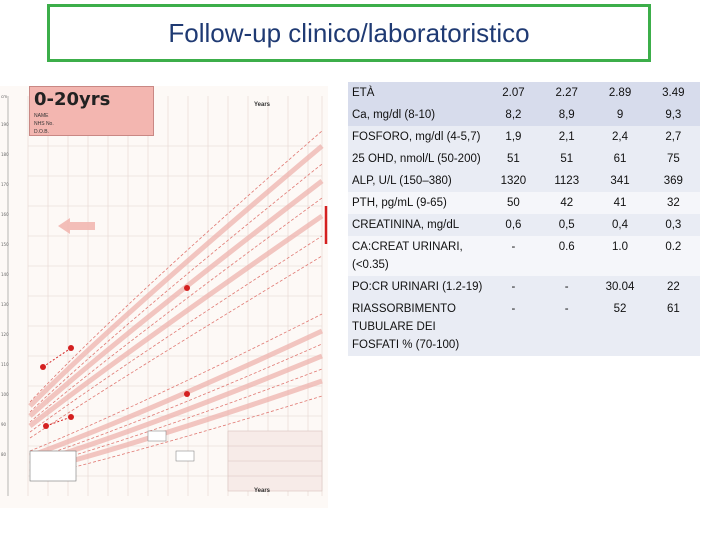 This screenshot has width=720, height=540. Describe the element at coordinates (513, 93) in the screenshot. I see `age-cell: 2.07` at that location.